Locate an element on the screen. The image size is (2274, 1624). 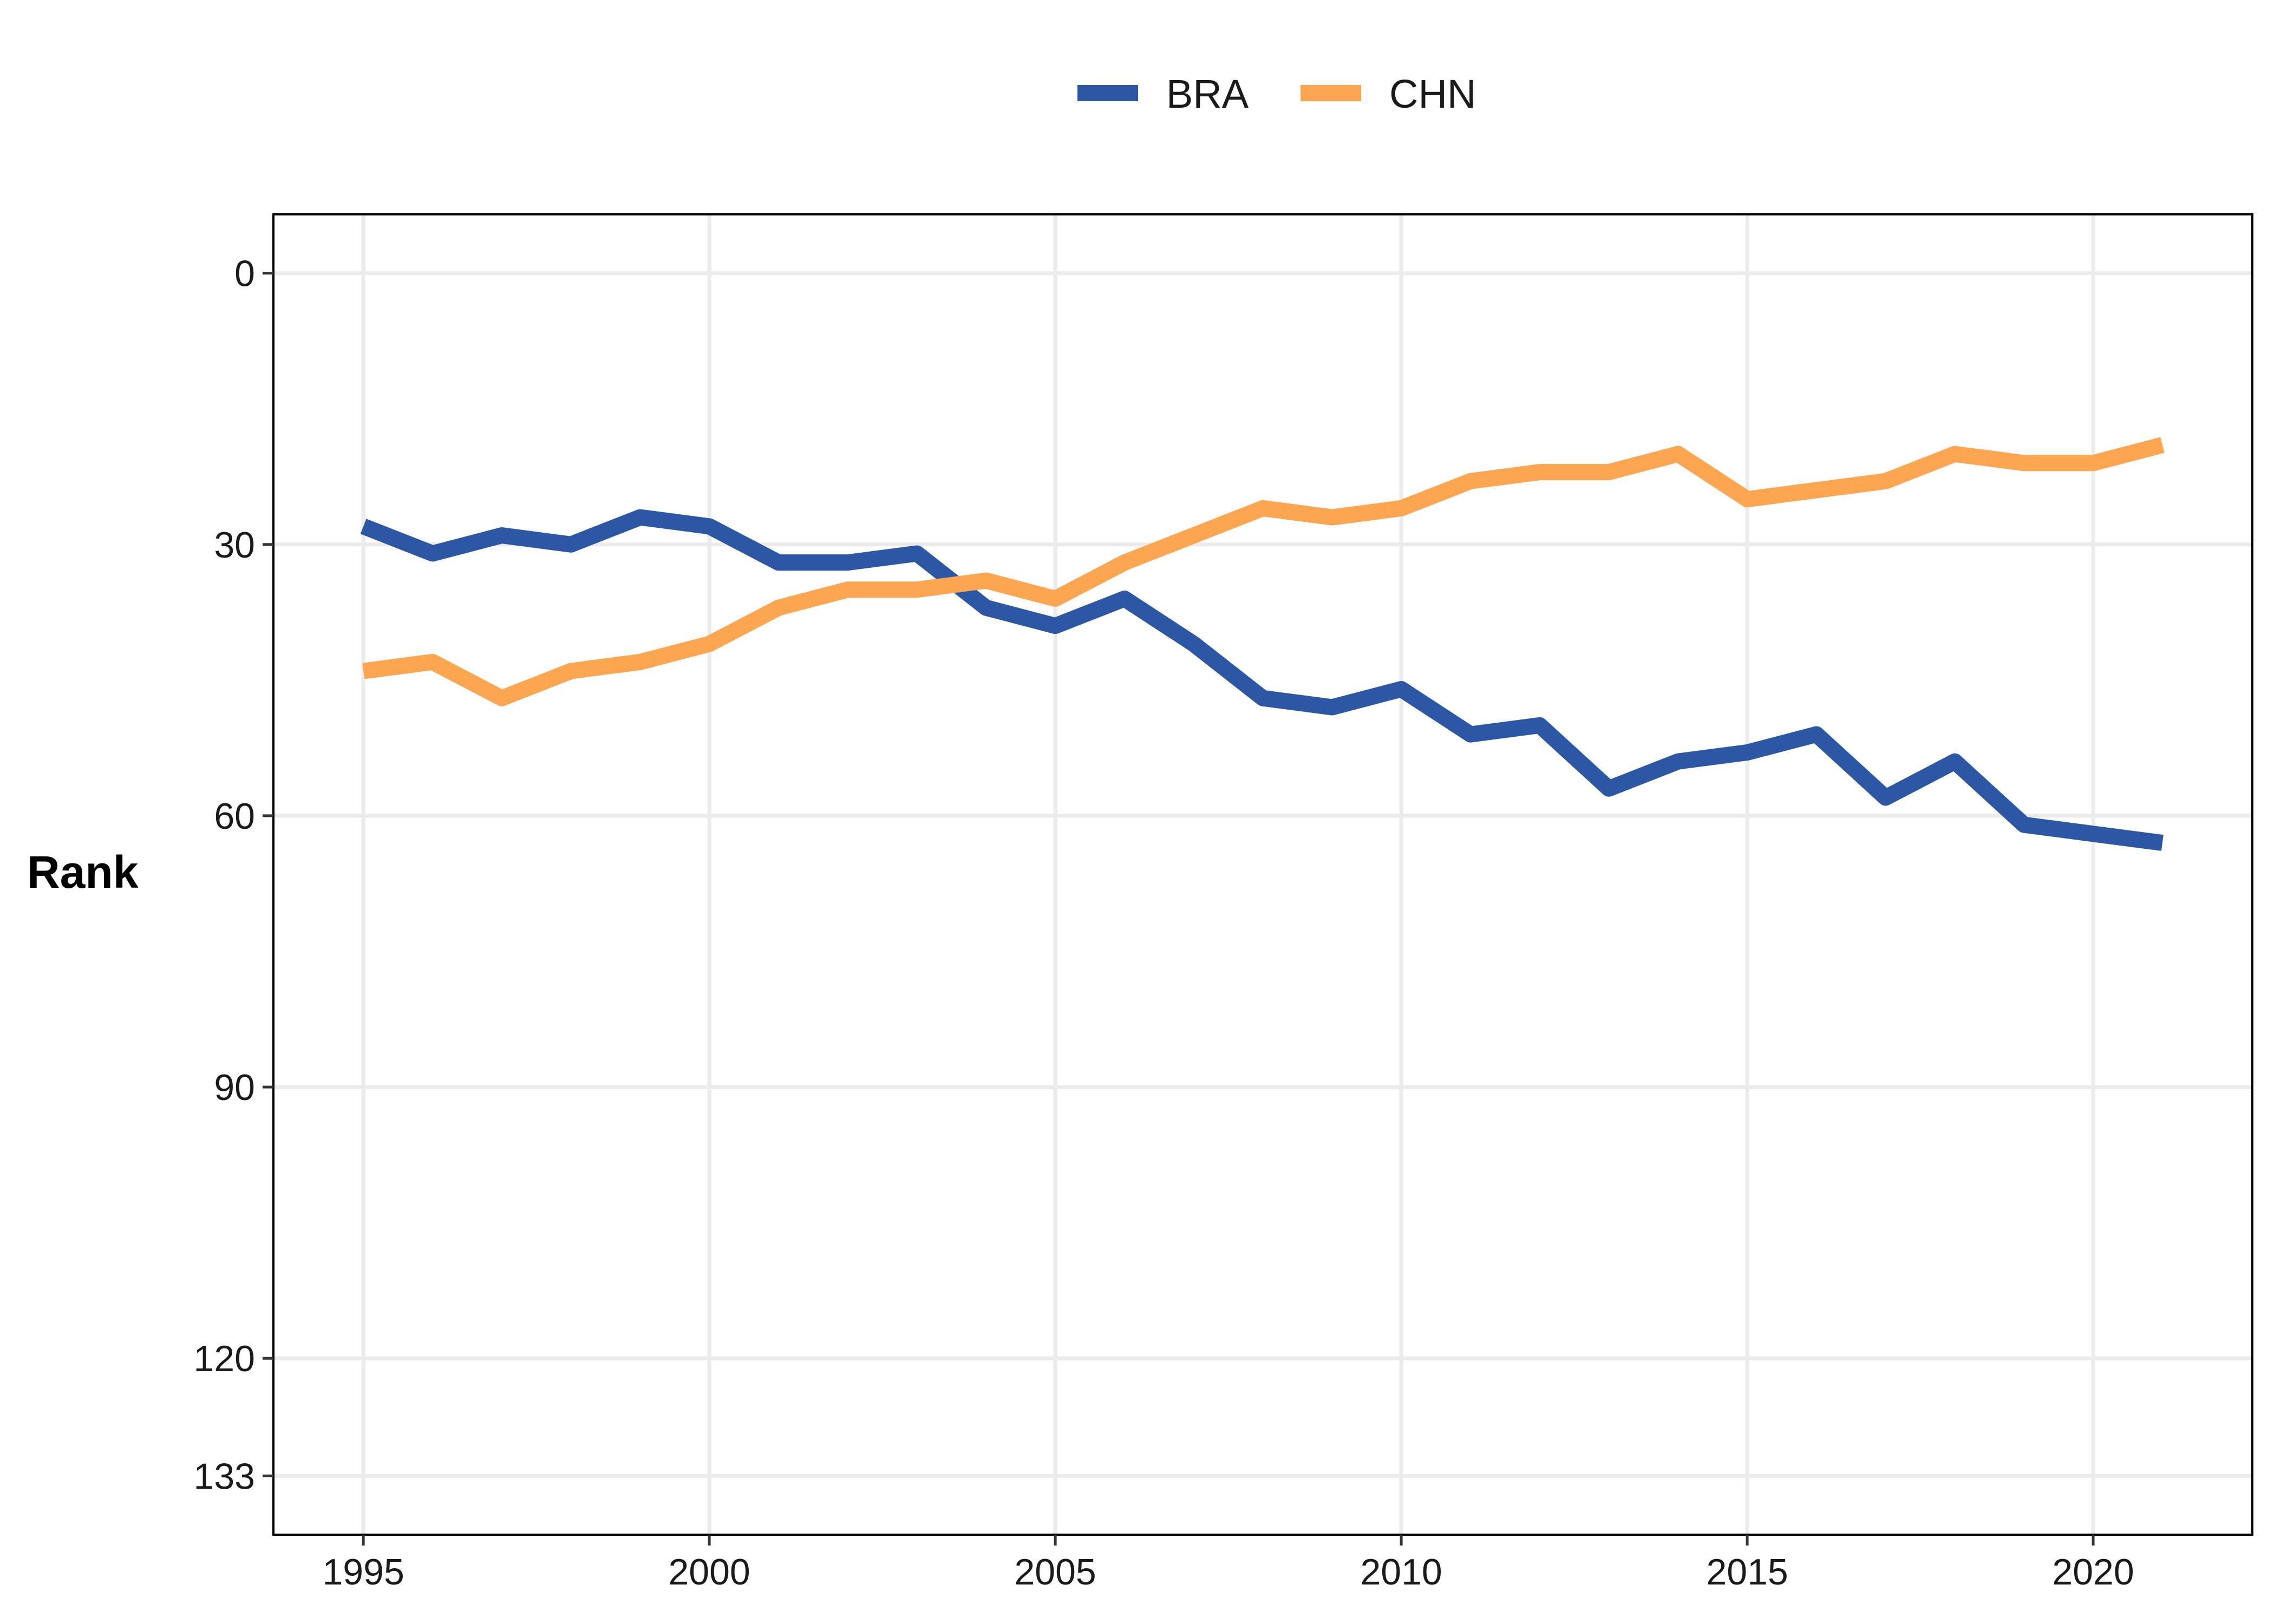
y-axis: 0 30 60 90 120 133 is located at coordinates (234, 875).